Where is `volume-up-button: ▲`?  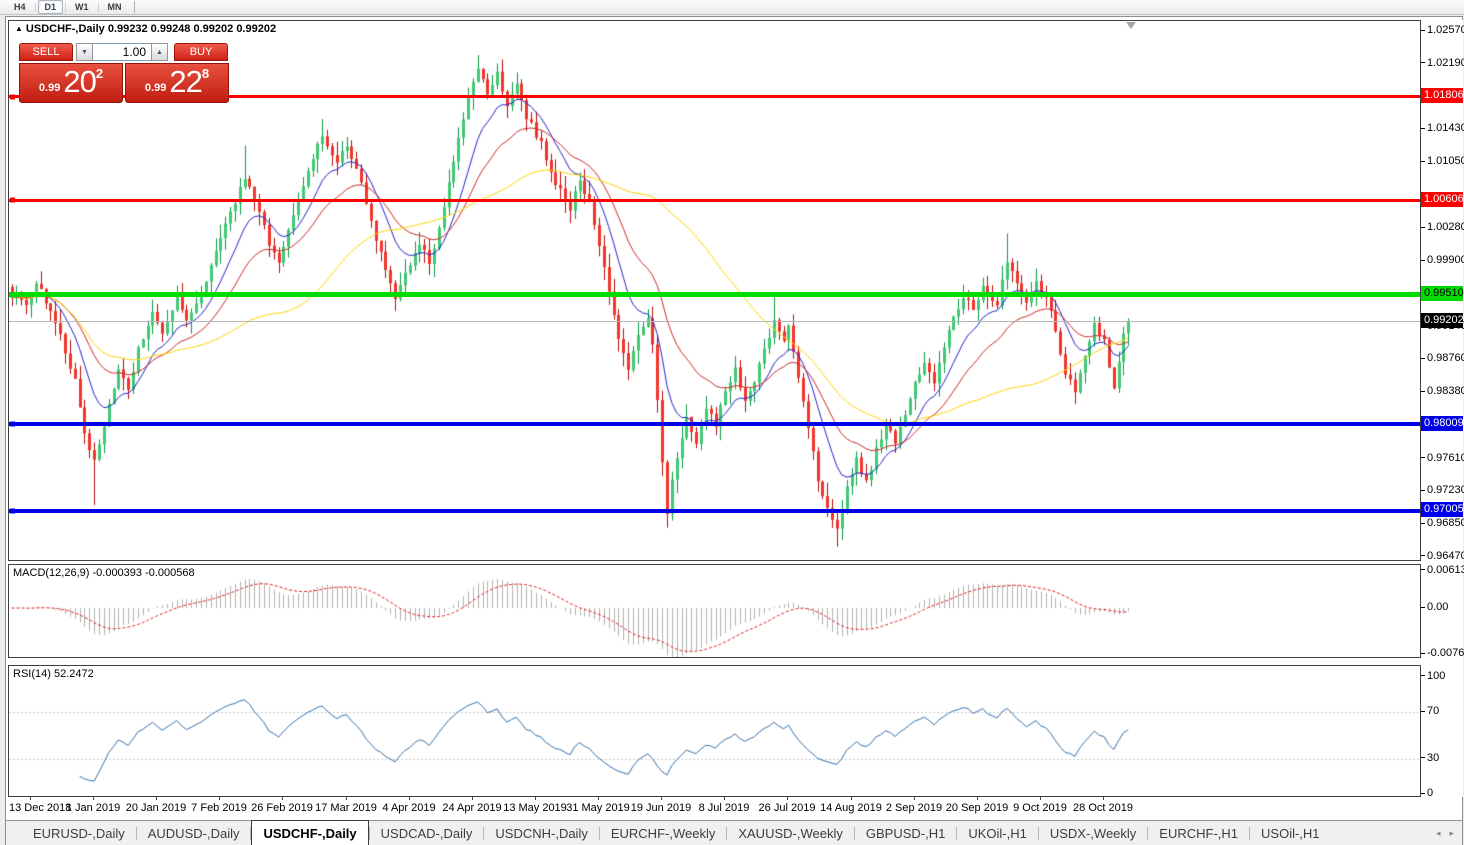
volume-up-button: ▲ is located at coordinates (159, 52).